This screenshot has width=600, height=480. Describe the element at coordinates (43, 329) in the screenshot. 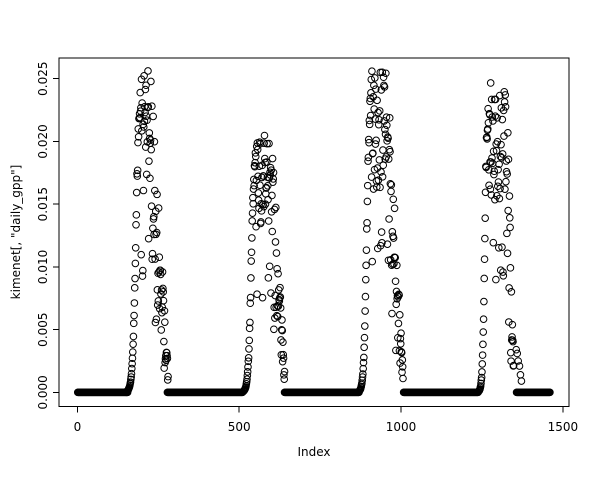

I see `y-tick-label: 0.005` at that location.